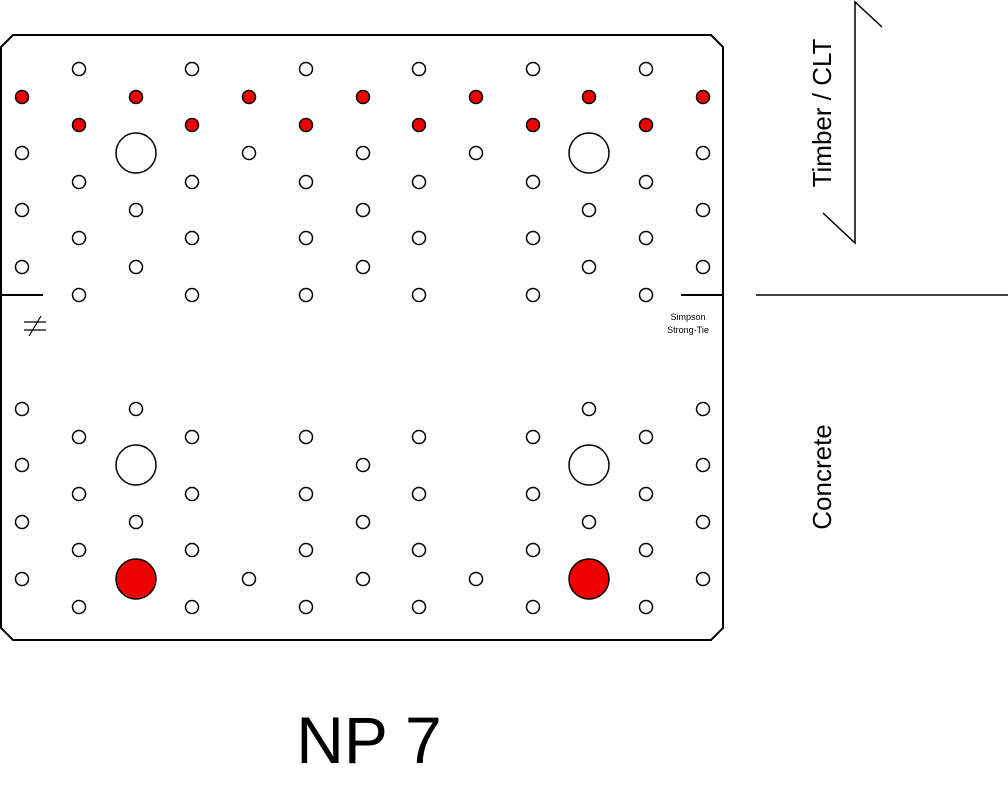 The width and height of the screenshot is (1008, 788). I want to click on timber-break-line, so click(852, 122).